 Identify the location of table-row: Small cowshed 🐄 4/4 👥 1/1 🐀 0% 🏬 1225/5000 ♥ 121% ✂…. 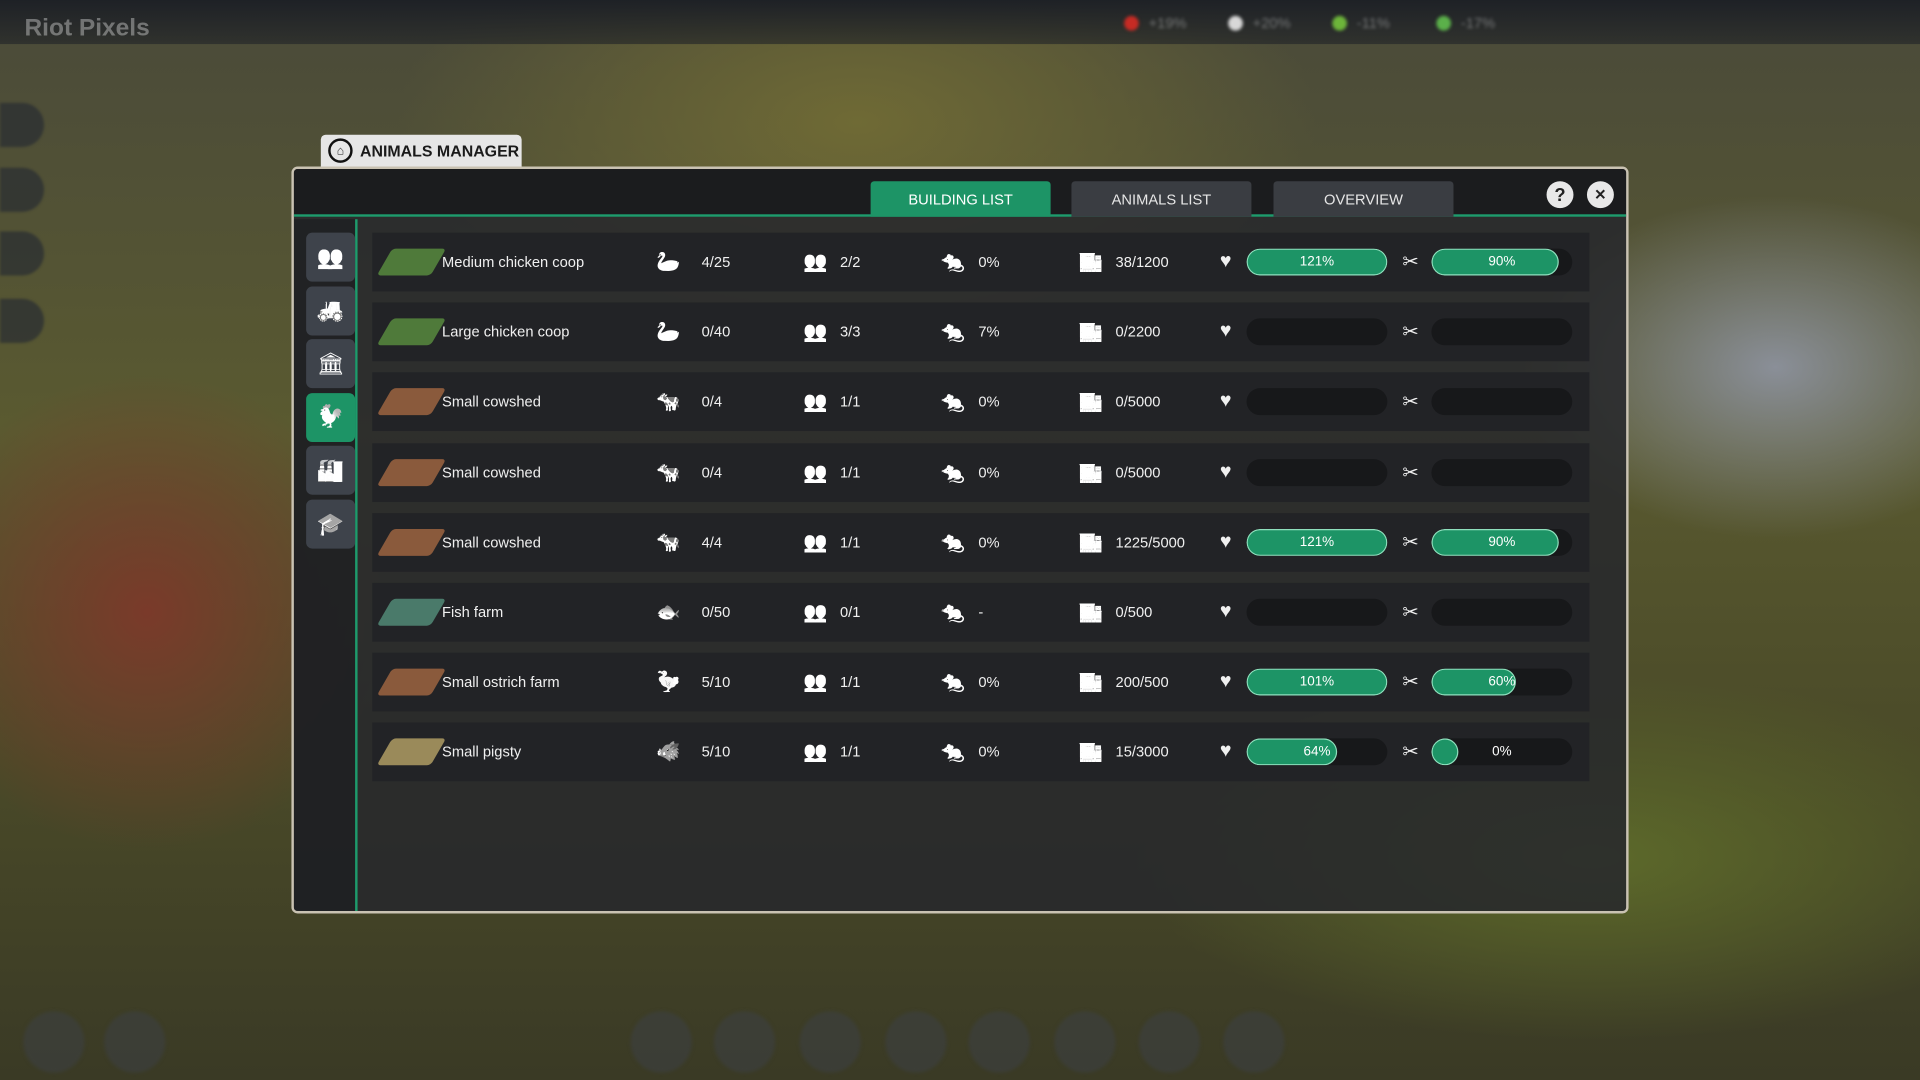
(981, 542).